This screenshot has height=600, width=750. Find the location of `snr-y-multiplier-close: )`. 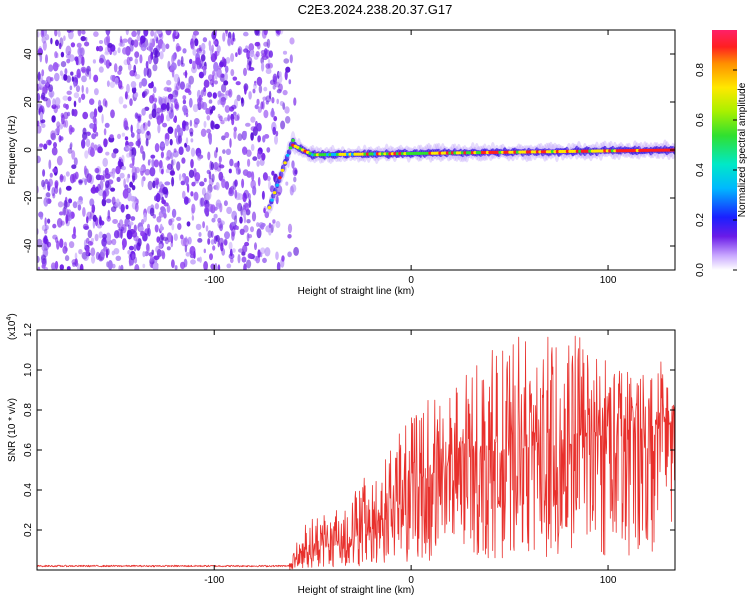

snr-y-multiplier-close: ) is located at coordinates (12, 314).